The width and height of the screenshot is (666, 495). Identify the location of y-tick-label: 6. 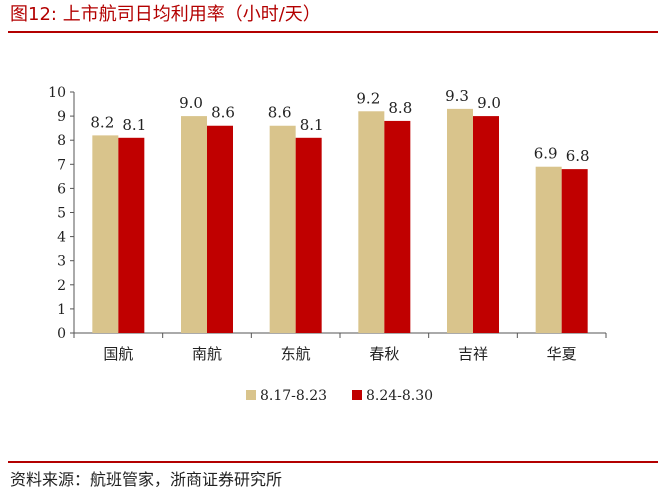
(61, 189).